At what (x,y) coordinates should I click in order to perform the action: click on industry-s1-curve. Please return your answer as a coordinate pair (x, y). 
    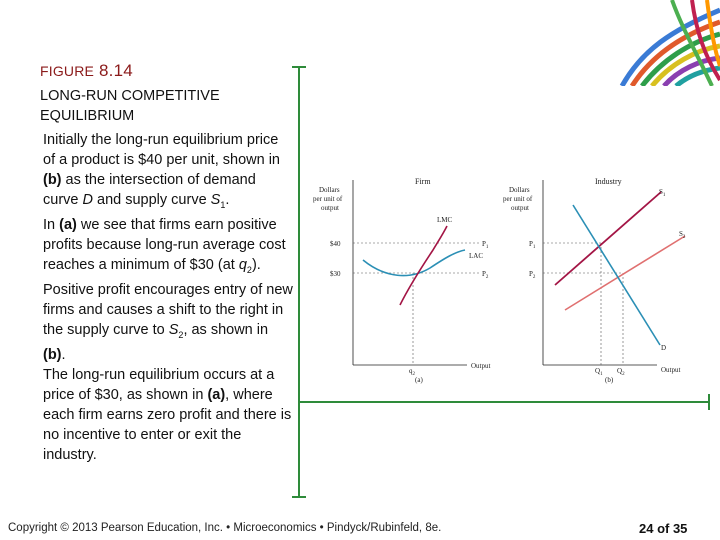
    Looking at the image, I should click on (608, 238).